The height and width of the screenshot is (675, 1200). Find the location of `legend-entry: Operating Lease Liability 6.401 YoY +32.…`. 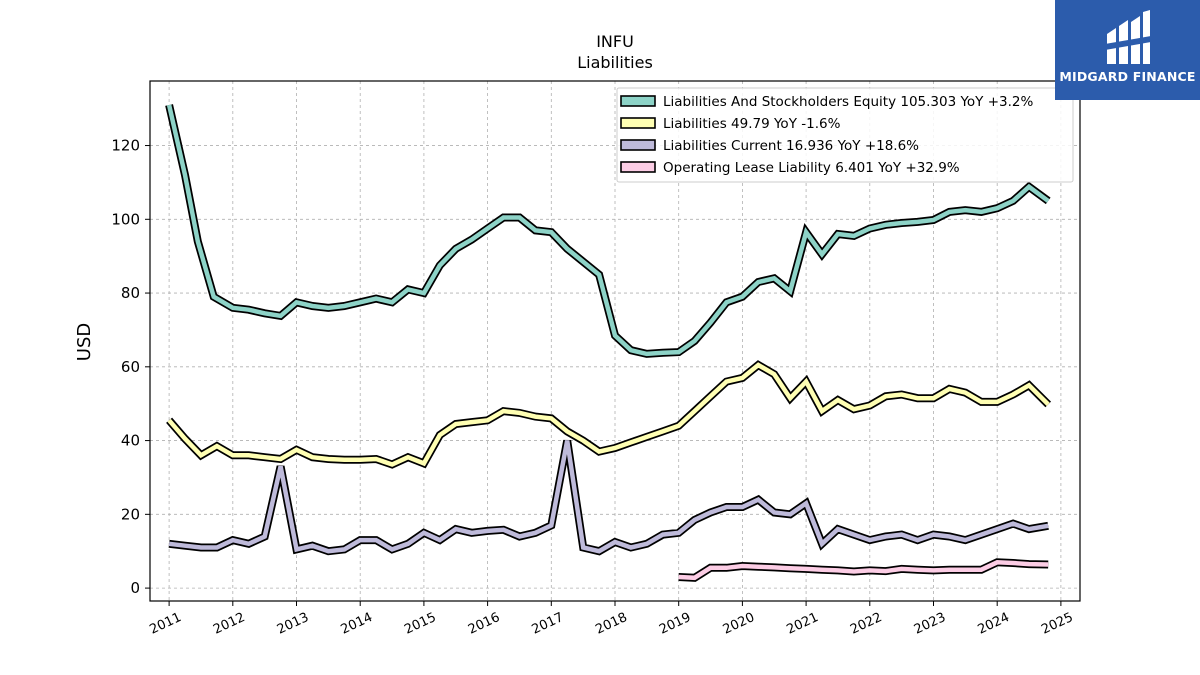

legend-entry: Operating Lease Liability 6.401 YoY +32.… is located at coordinates (811, 168).